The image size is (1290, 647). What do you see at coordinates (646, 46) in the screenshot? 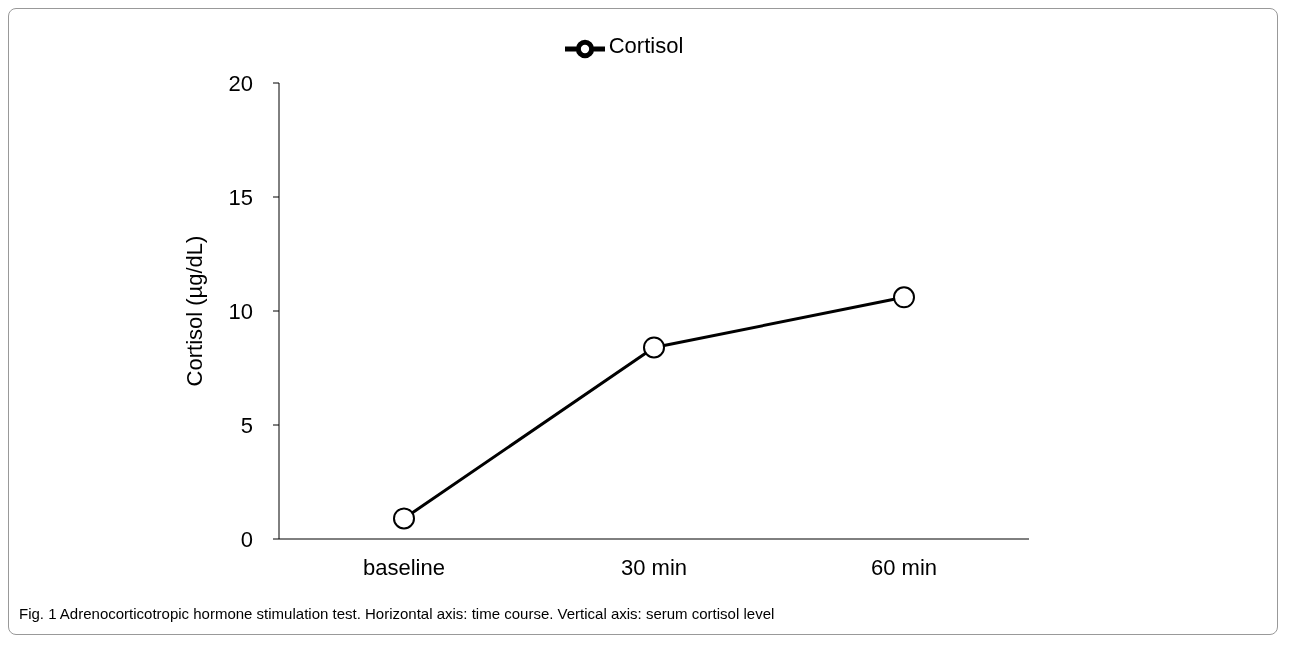
I see `legend-label: Cortisol` at bounding box center [646, 46].